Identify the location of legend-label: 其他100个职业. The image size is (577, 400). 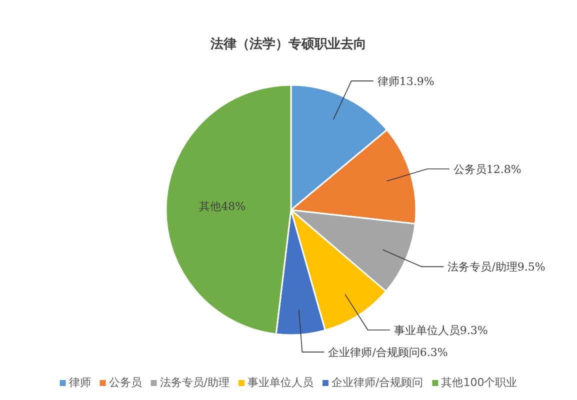
(479, 382).